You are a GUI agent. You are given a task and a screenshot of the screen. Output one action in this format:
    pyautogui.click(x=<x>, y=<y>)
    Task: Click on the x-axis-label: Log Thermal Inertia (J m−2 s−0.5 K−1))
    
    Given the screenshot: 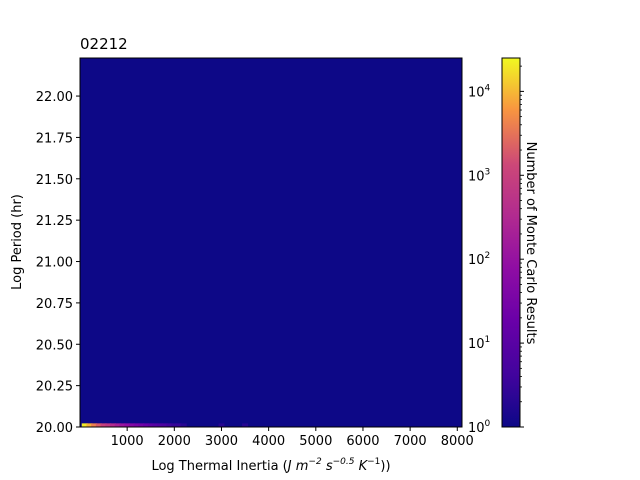 What is the action you would take?
    pyautogui.click(x=270, y=465)
    